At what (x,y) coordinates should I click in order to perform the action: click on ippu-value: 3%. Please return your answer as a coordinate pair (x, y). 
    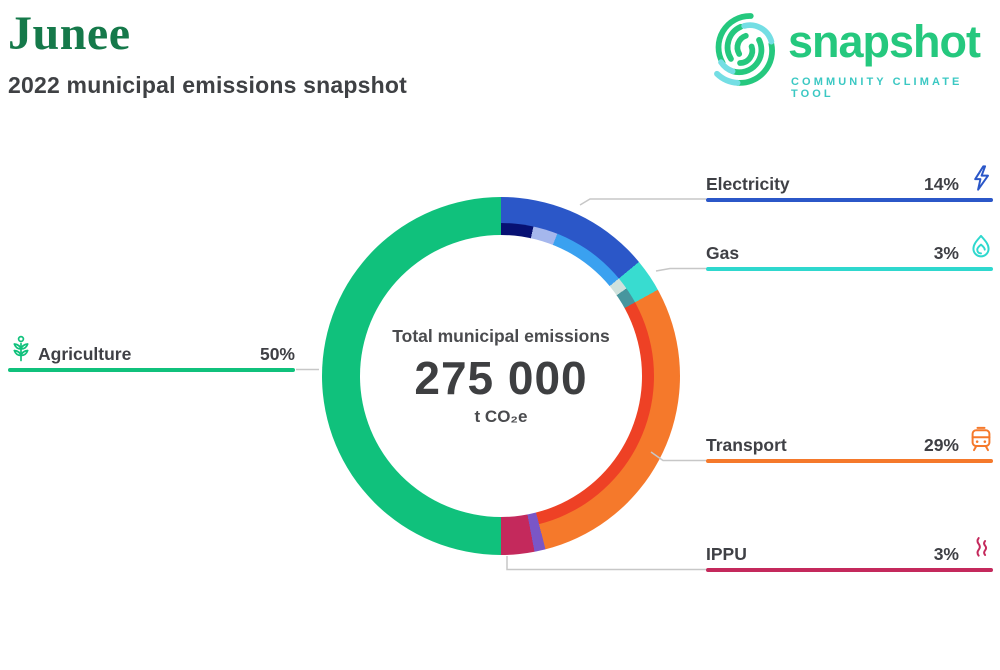
    Looking at the image, I should click on (946, 554).